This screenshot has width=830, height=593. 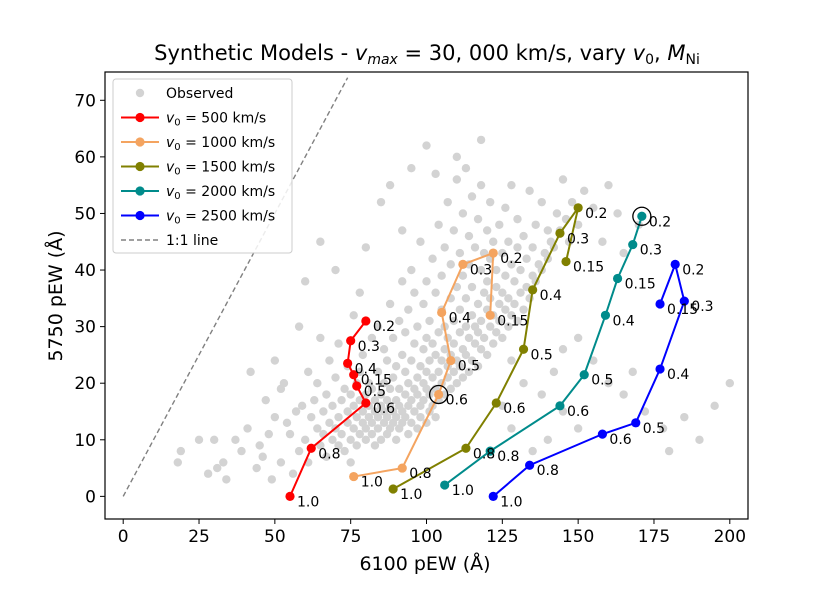 I want to click on legend-item: Observed, so click(x=184, y=94).